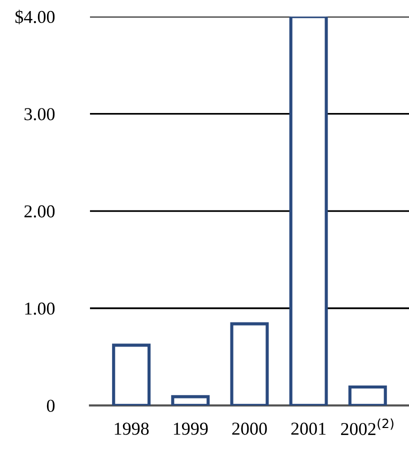  Describe the element at coordinates (249, 428) in the screenshot. I see `x-tick-label: 2000` at that location.